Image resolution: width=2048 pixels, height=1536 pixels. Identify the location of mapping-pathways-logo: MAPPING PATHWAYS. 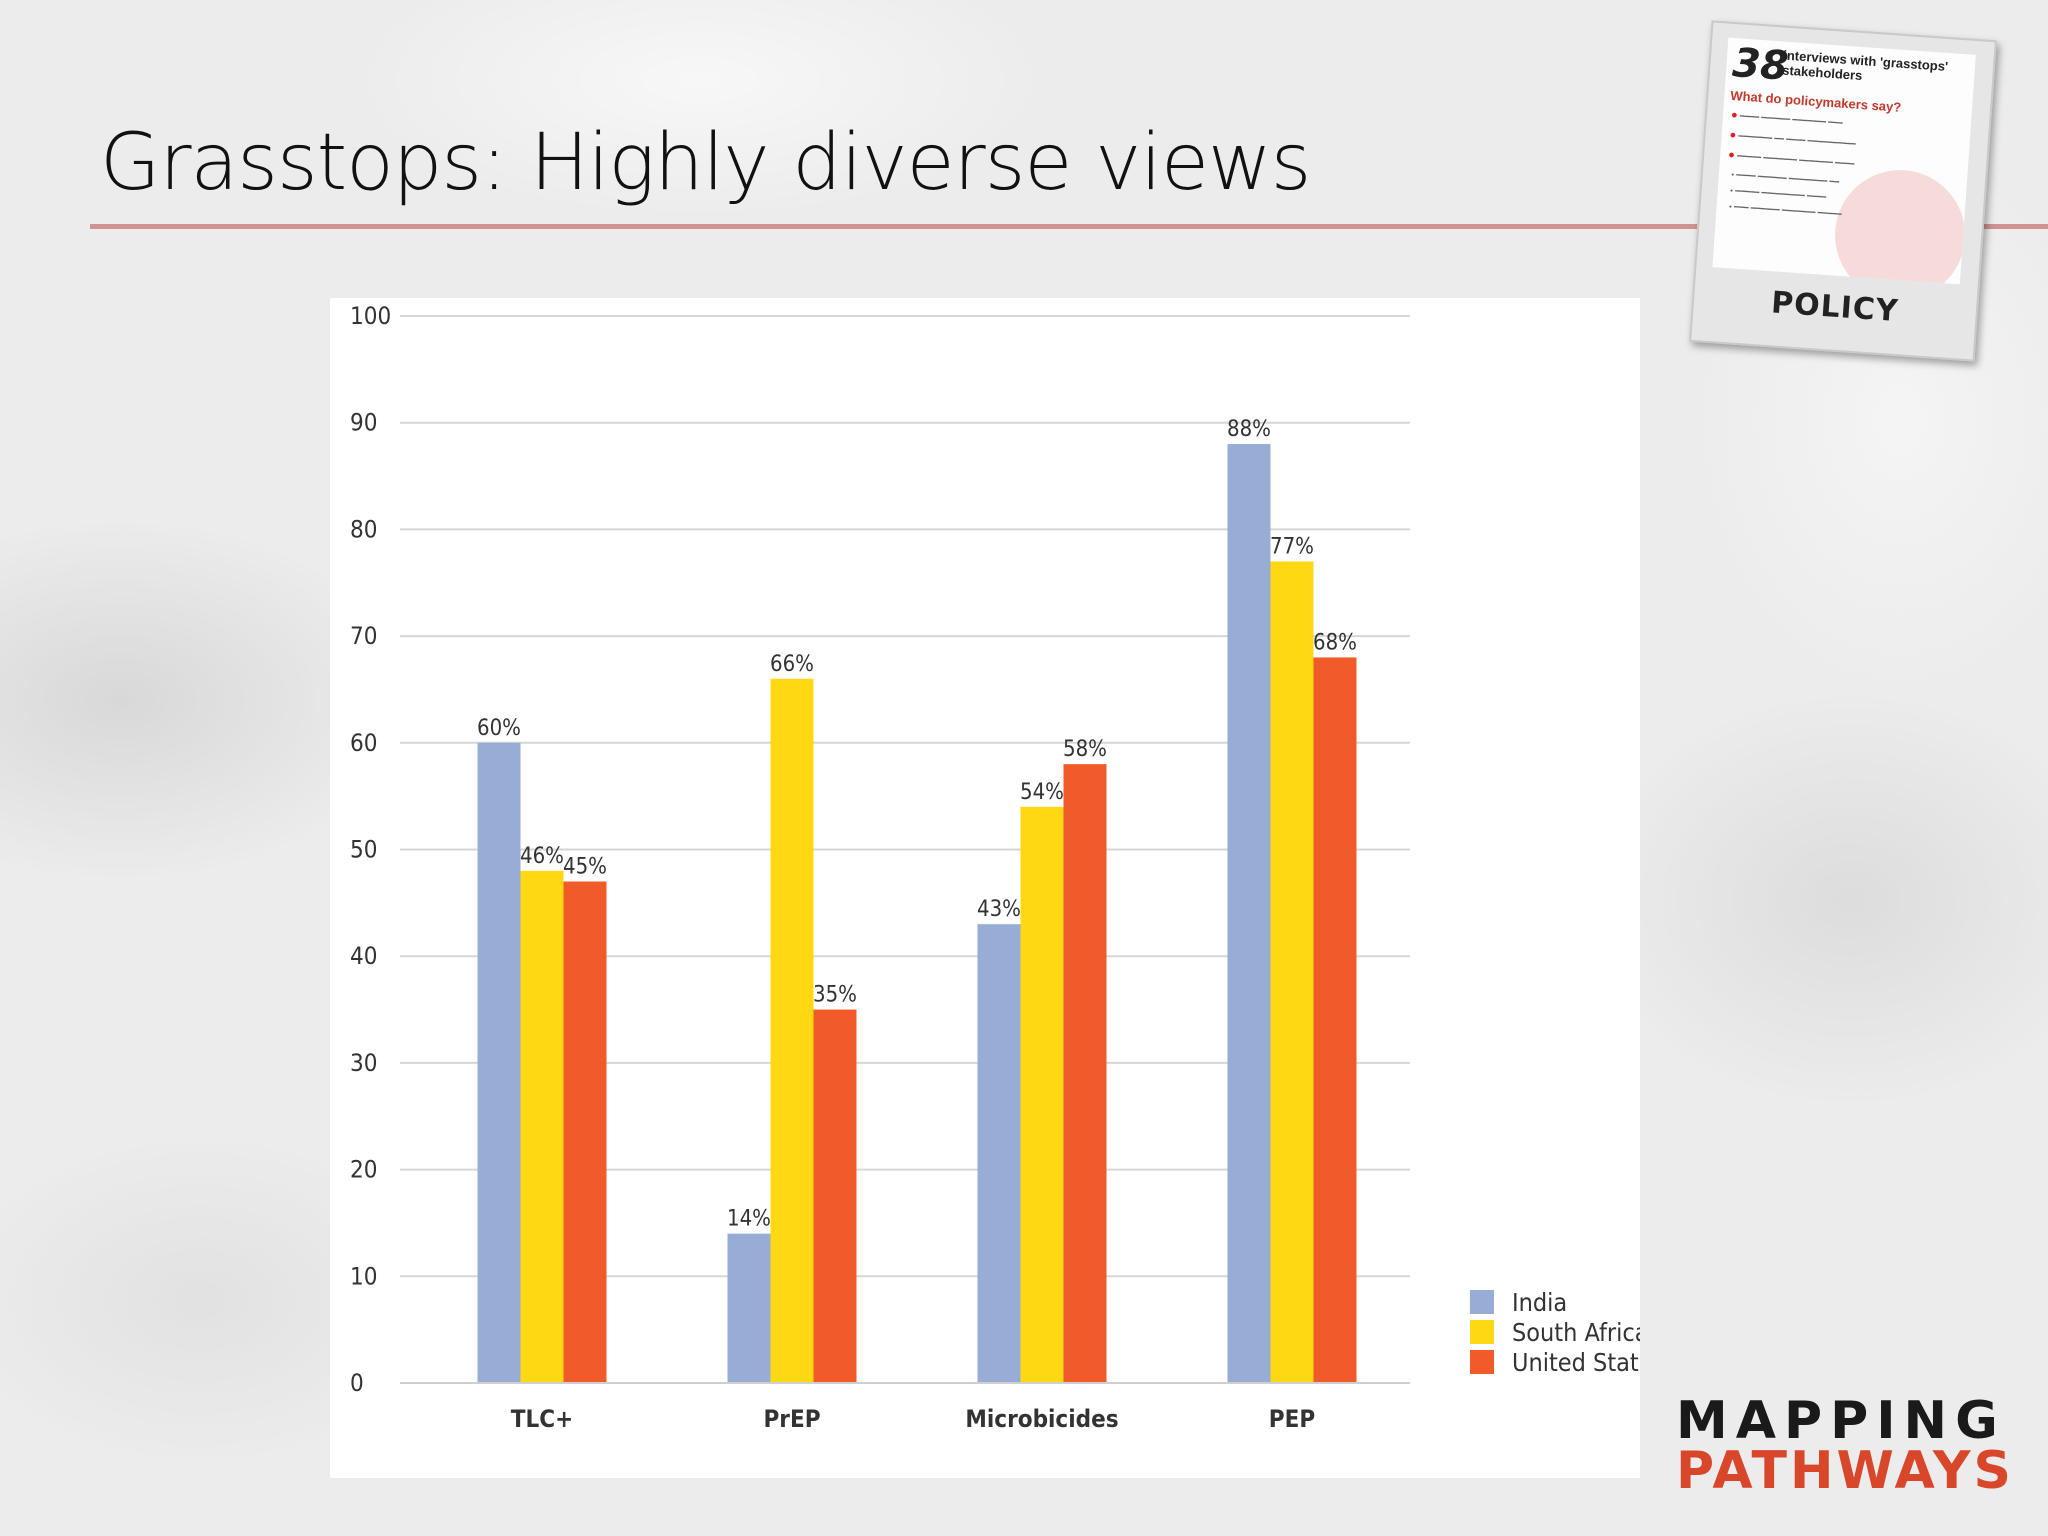
(1846, 1446).